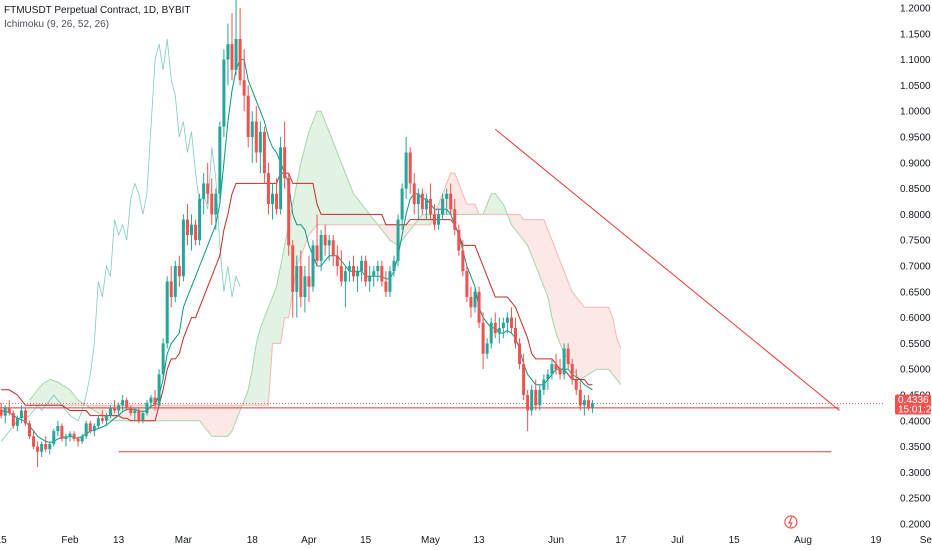  What do you see at coordinates (915, 60) in the screenshot?
I see `y-tick-label: 1.1000` at bounding box center [915, 60].